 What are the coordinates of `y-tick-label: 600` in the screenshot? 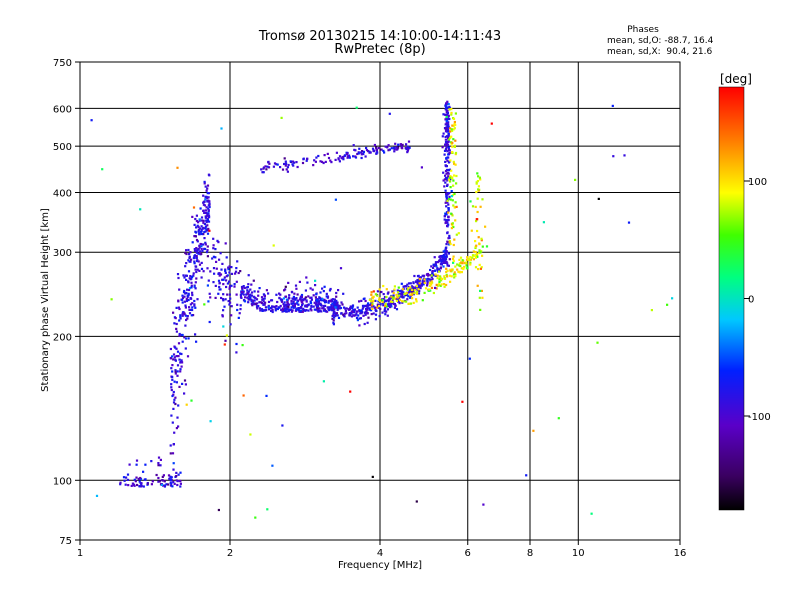 It's located at (62, 109).